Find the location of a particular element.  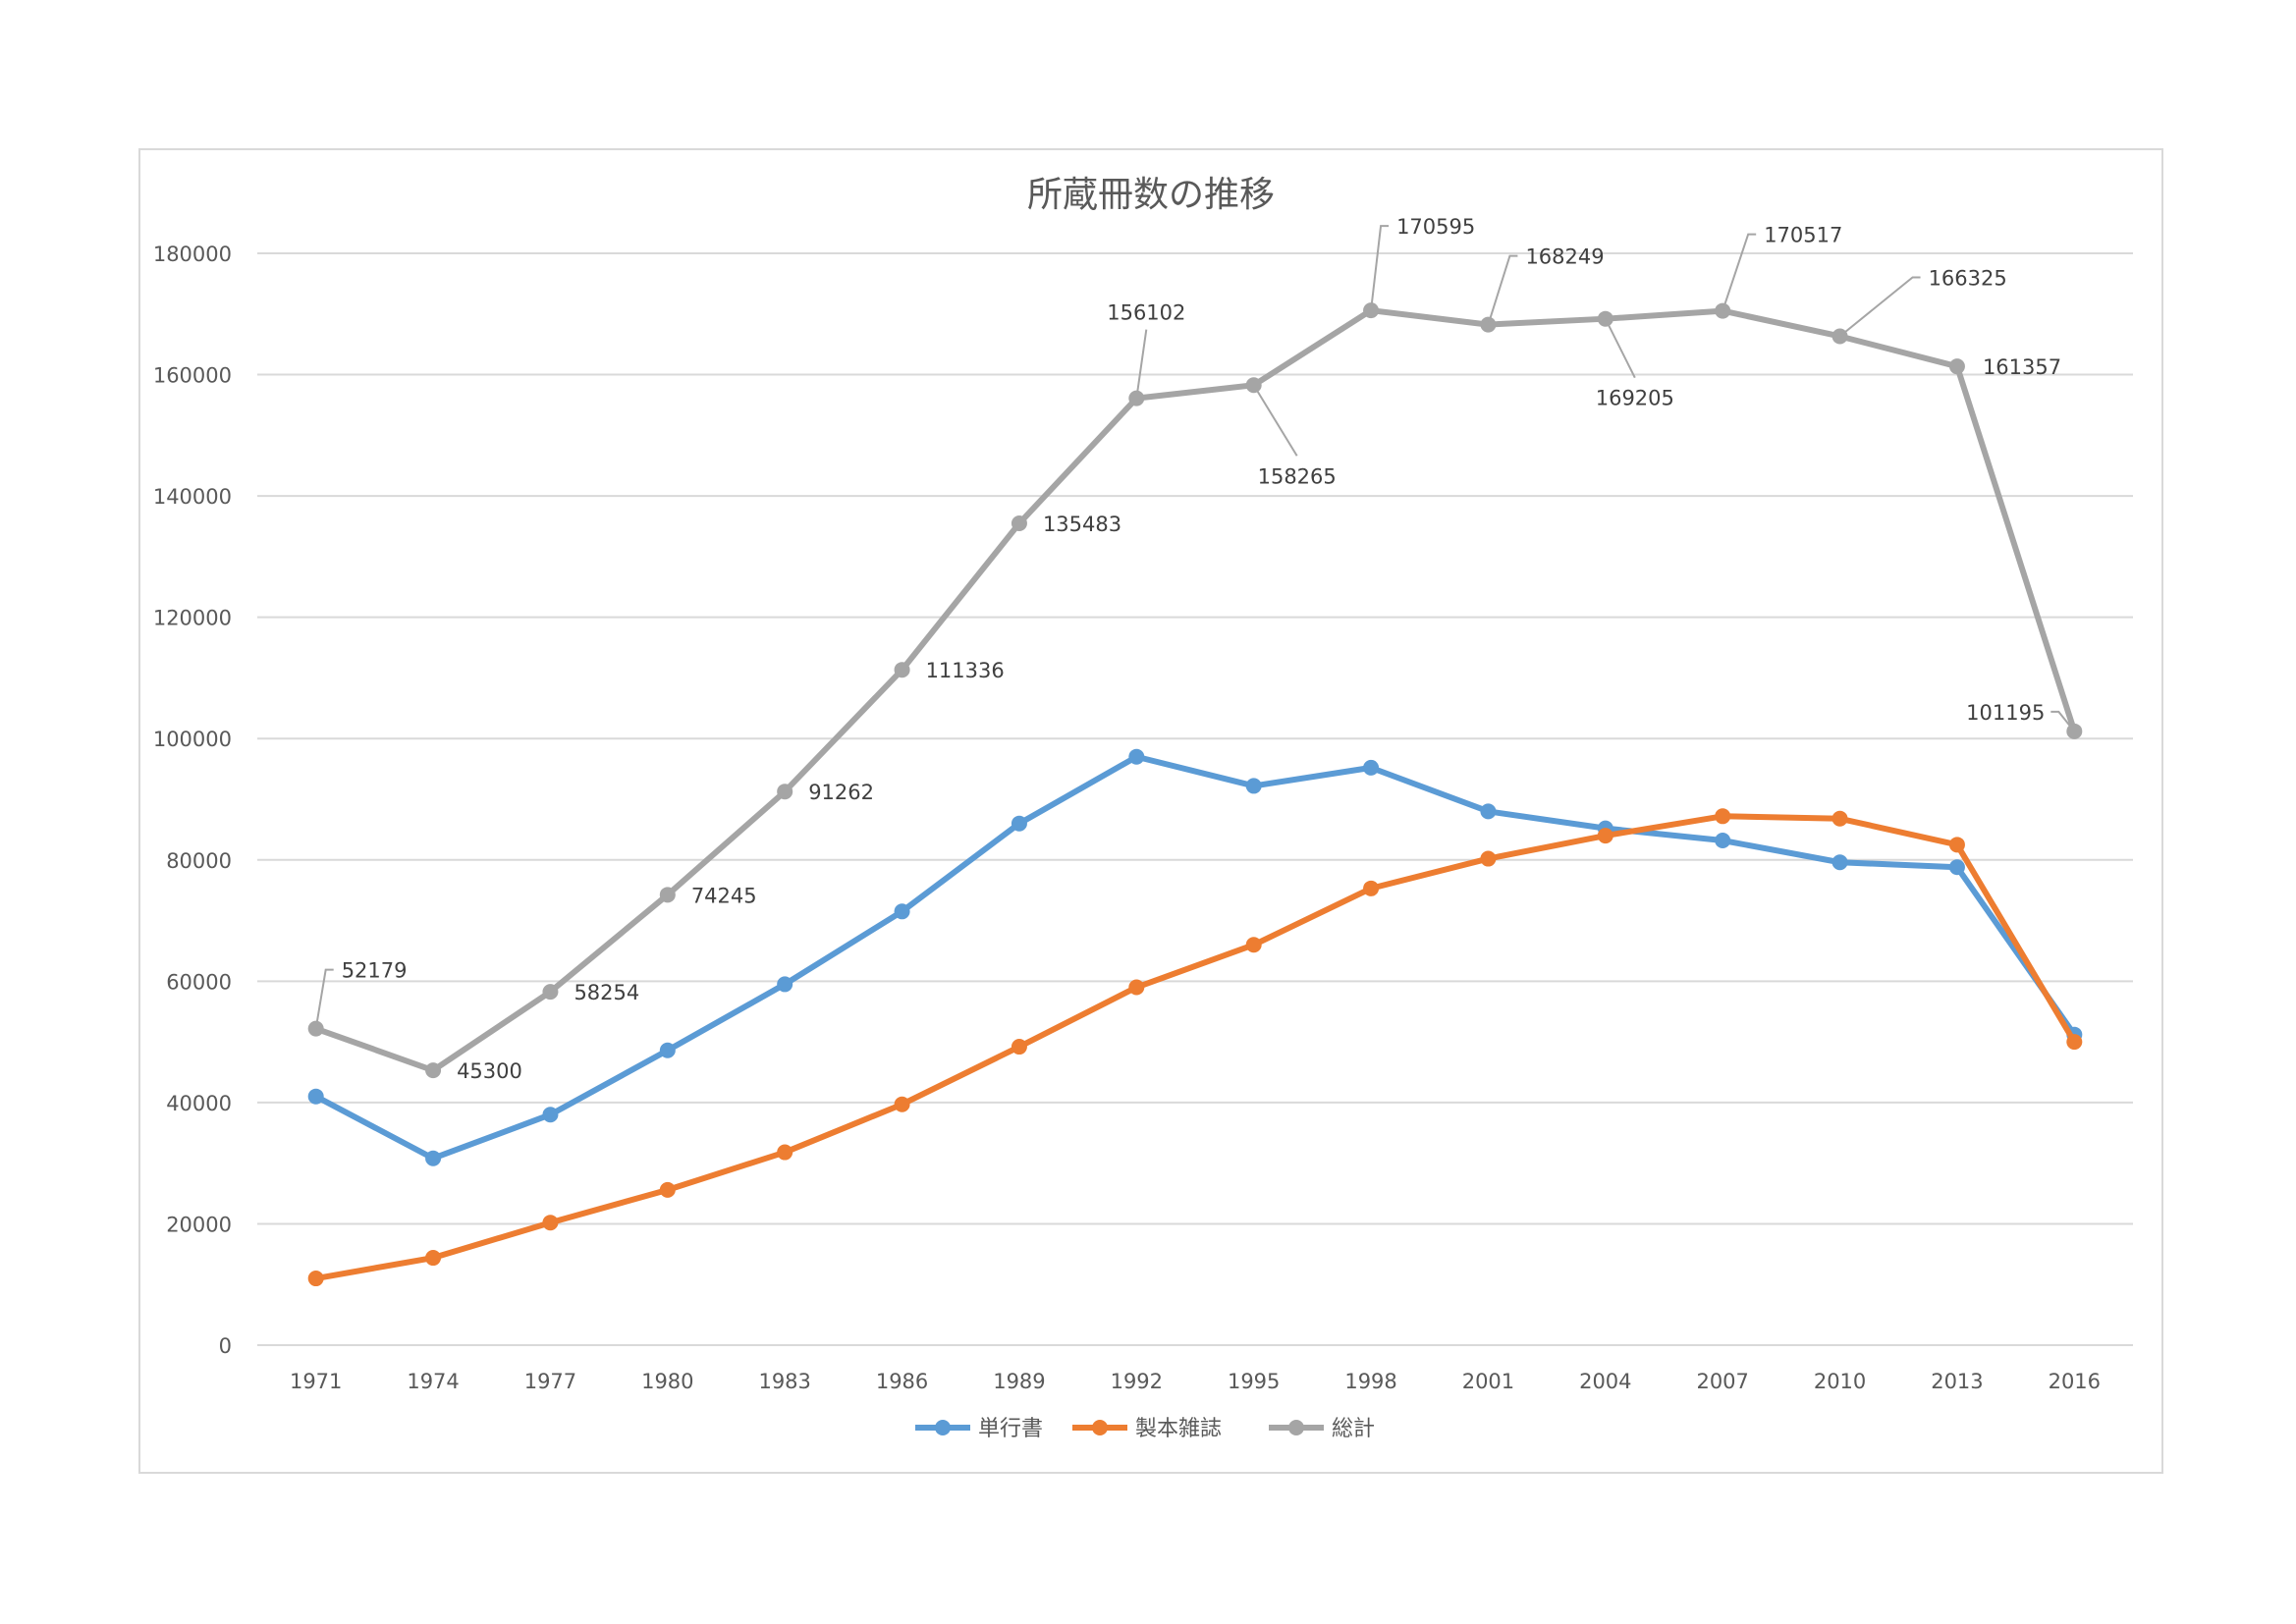

data-label: 170595 is located at coordinates (1435, 227).